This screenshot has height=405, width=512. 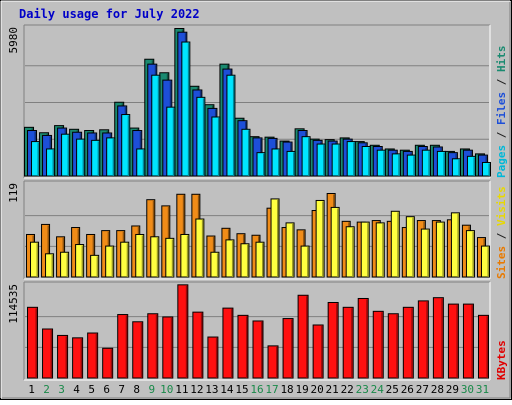 I want to click on x-tick-label-18: 18, so click(x=286, y=389).